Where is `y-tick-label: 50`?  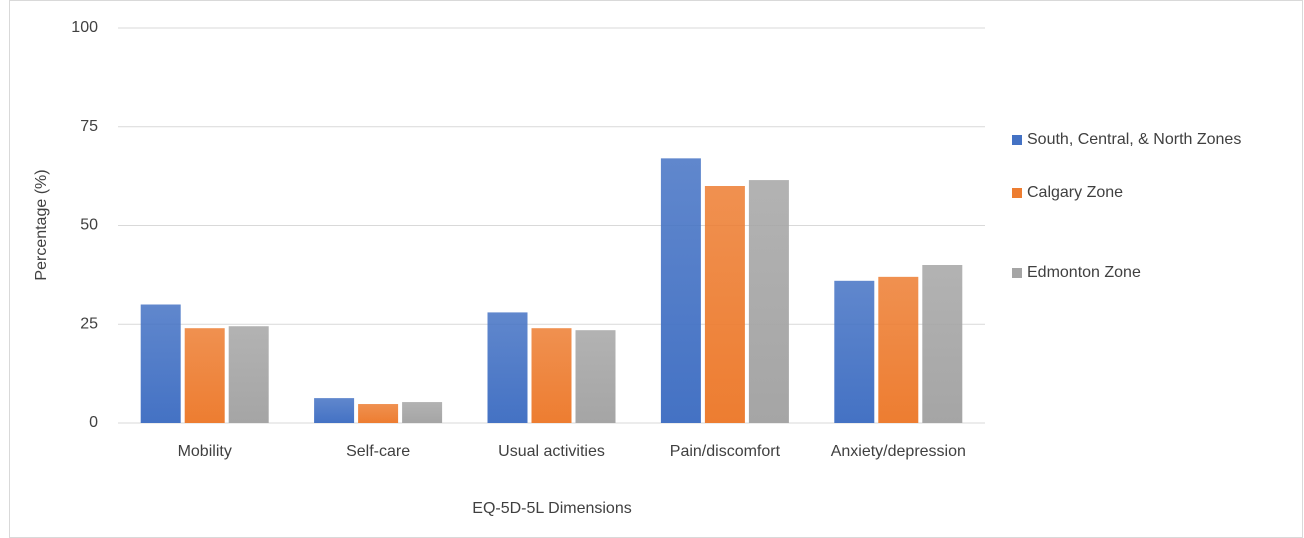
y-tick-label: 50 is located at coordinates (89, 225).